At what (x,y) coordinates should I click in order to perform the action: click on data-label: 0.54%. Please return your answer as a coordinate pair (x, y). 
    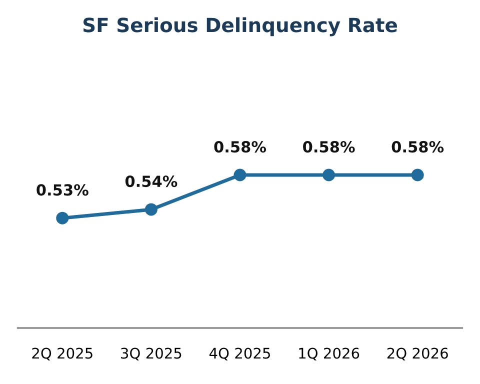
    Looking at the image, I should click on (151, 182).